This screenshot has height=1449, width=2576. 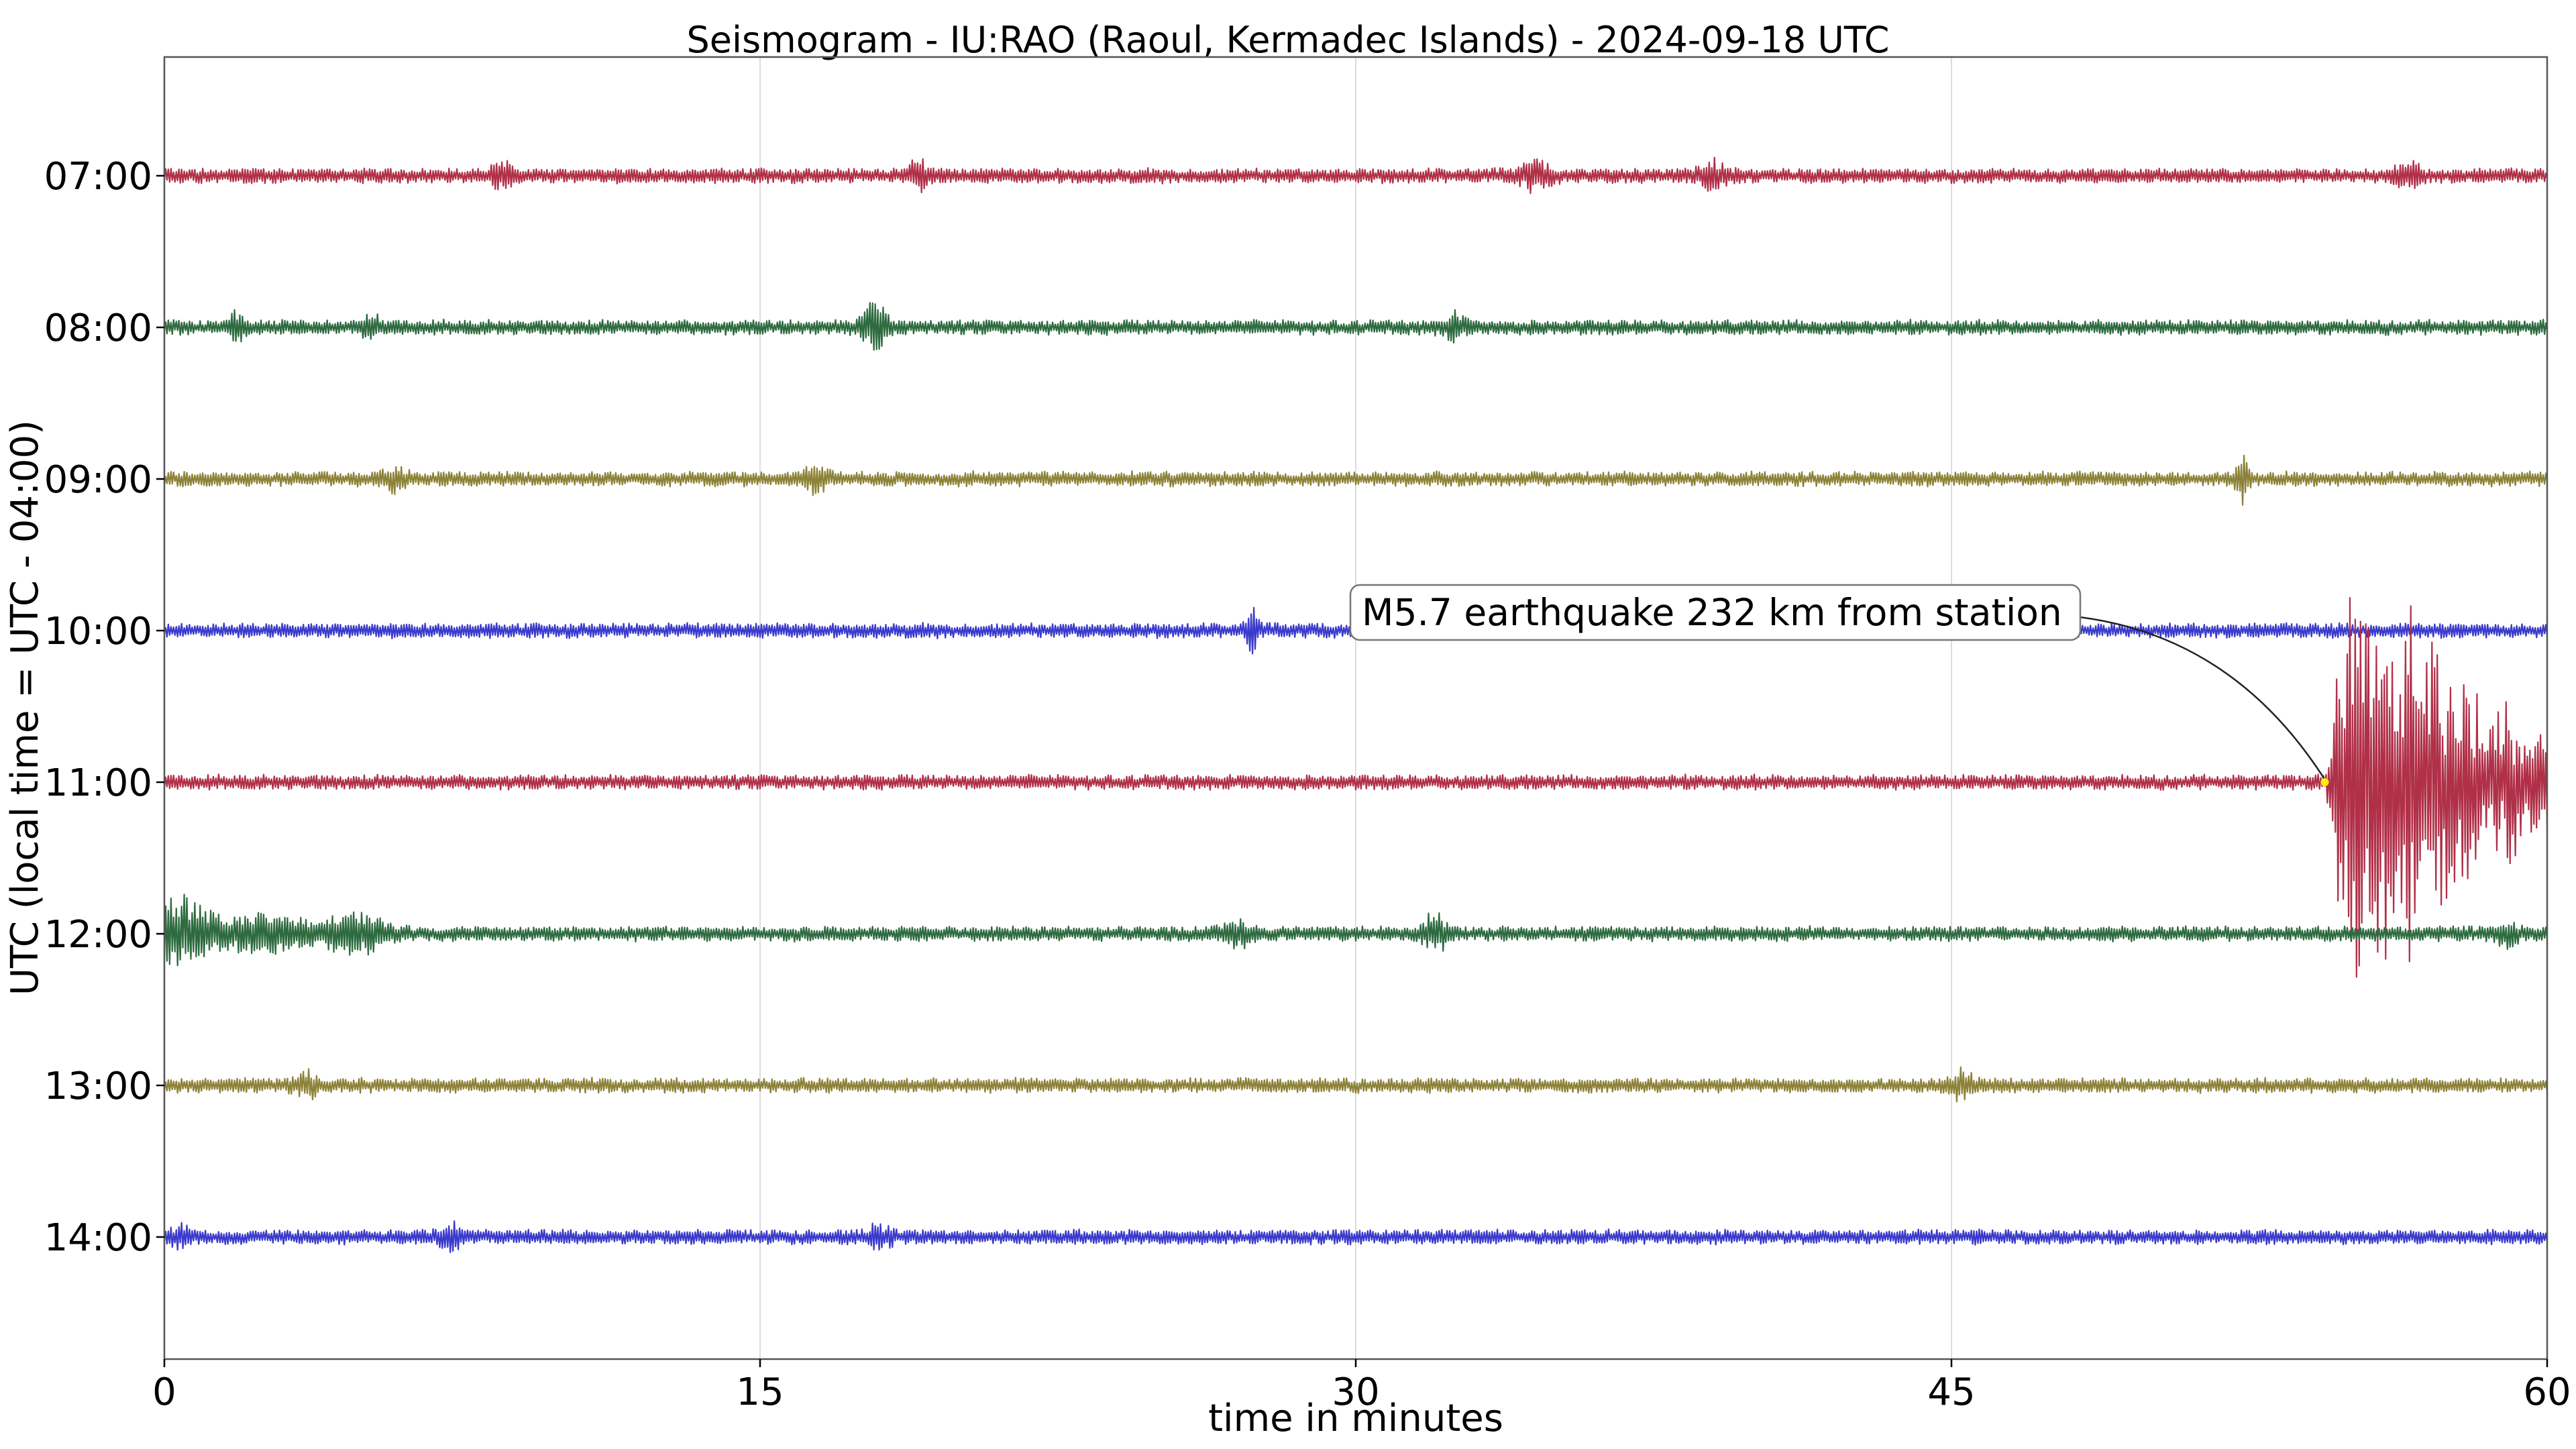 What do you see at coordinates (760, 1392) in the screenshot?
I see `x-tick-label: 15` at bounding box center [760, 1392].